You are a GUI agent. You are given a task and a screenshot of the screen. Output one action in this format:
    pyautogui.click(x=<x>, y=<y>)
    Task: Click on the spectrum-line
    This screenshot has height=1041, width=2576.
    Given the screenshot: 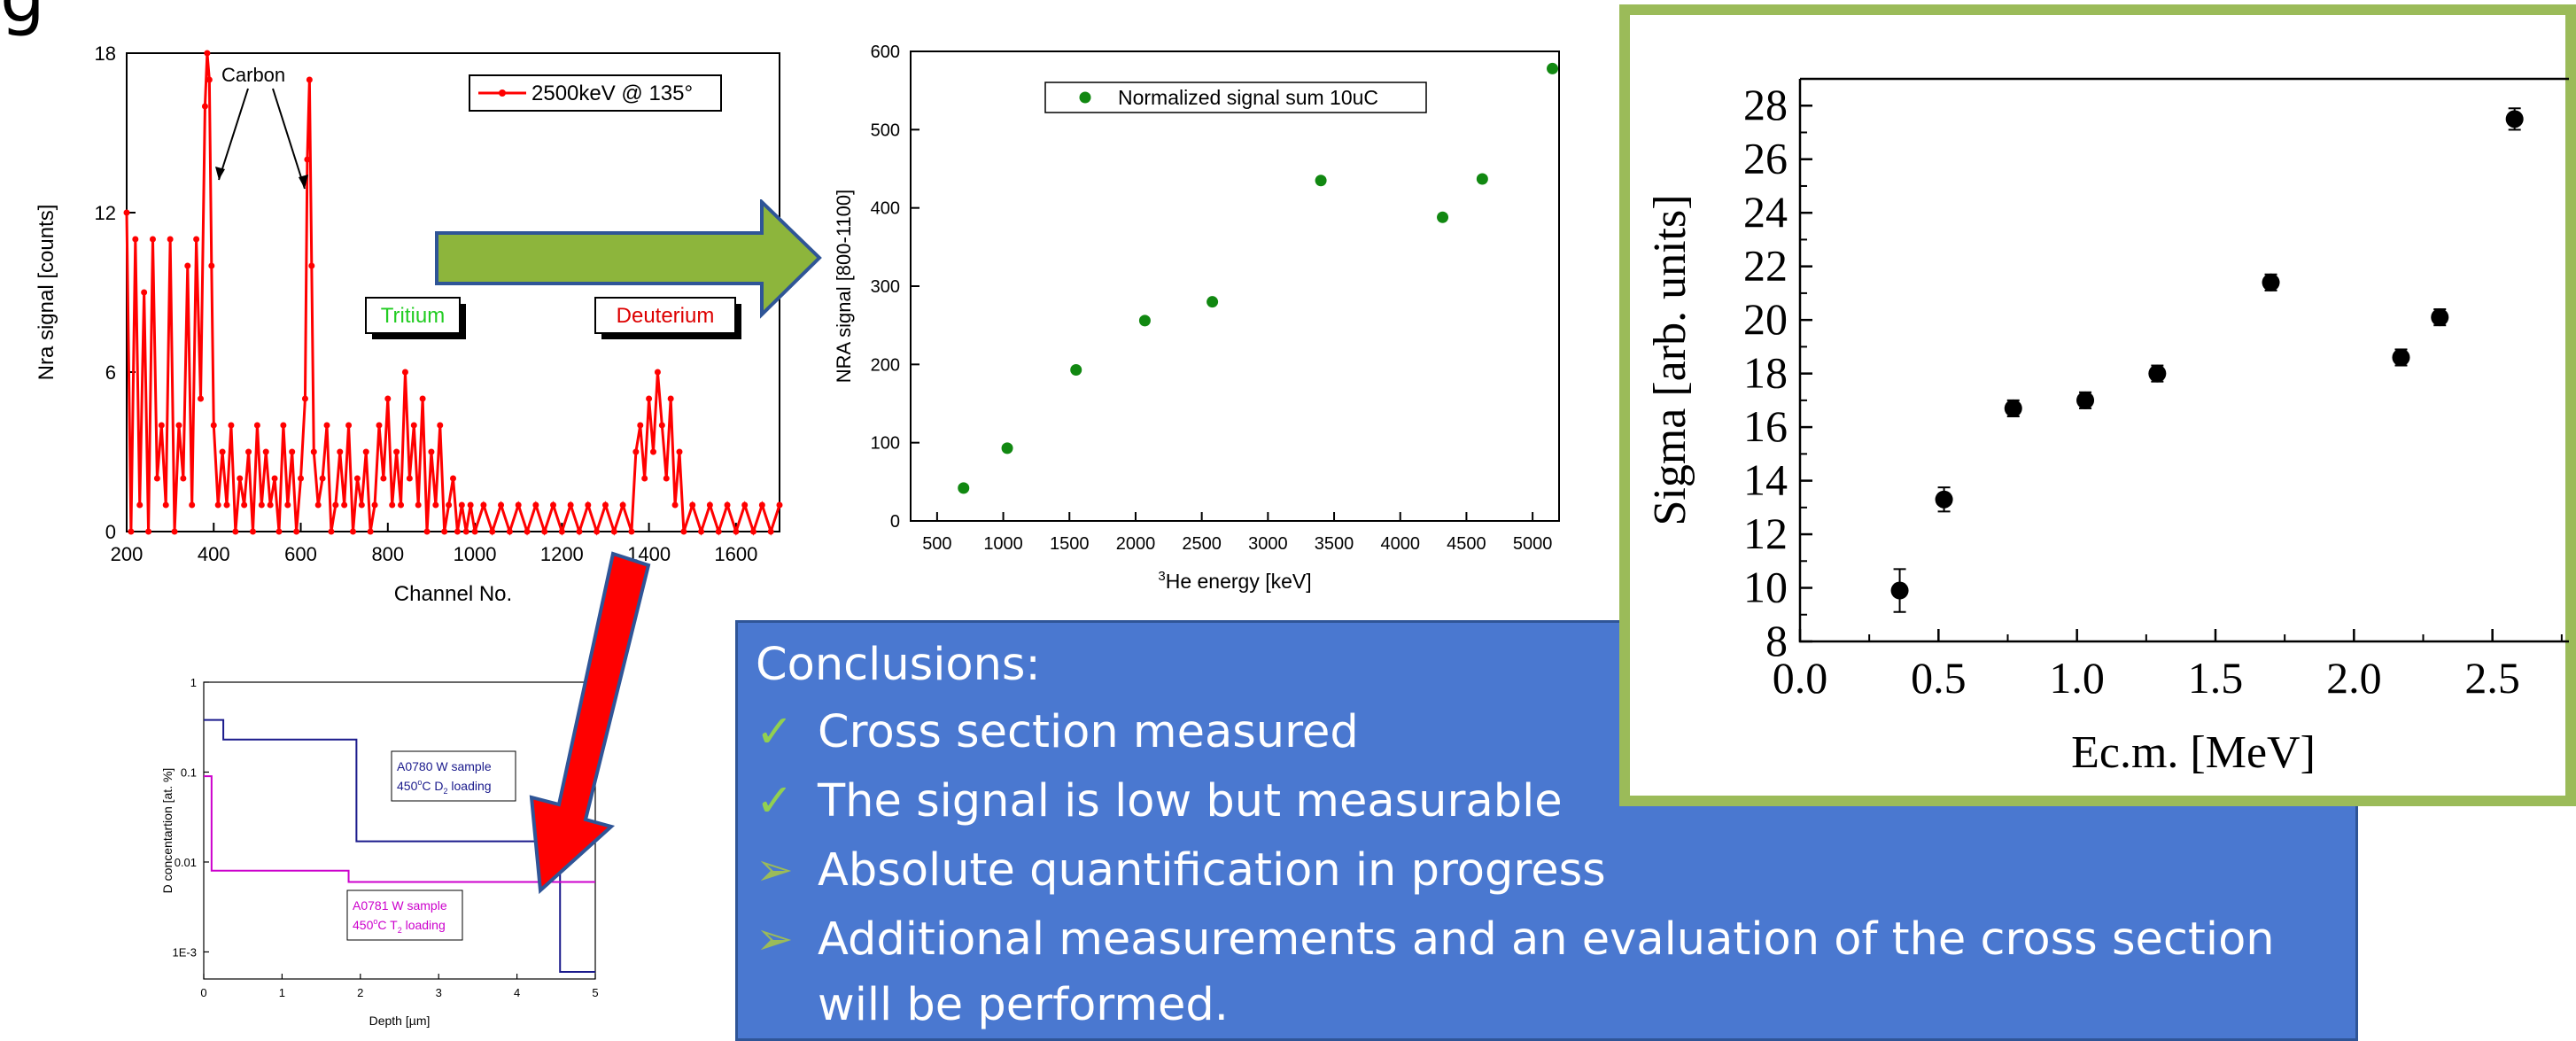 What is the action you would take?
    pyautogui.click(x=453, y=294)
    